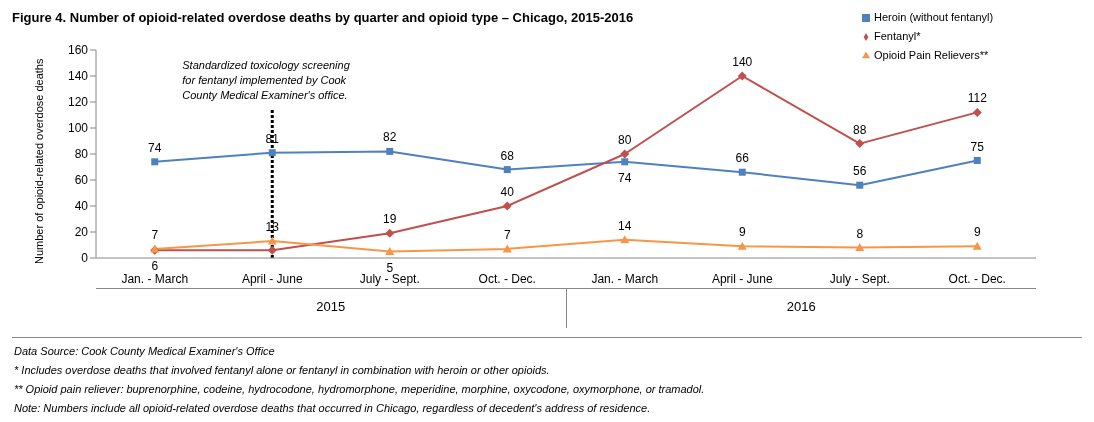 The image size is (1094, 422). What do you see at coordinates (78, 50) in the screenshot?
I see `y-tick-label: 160` at bounding box center [78, 50].